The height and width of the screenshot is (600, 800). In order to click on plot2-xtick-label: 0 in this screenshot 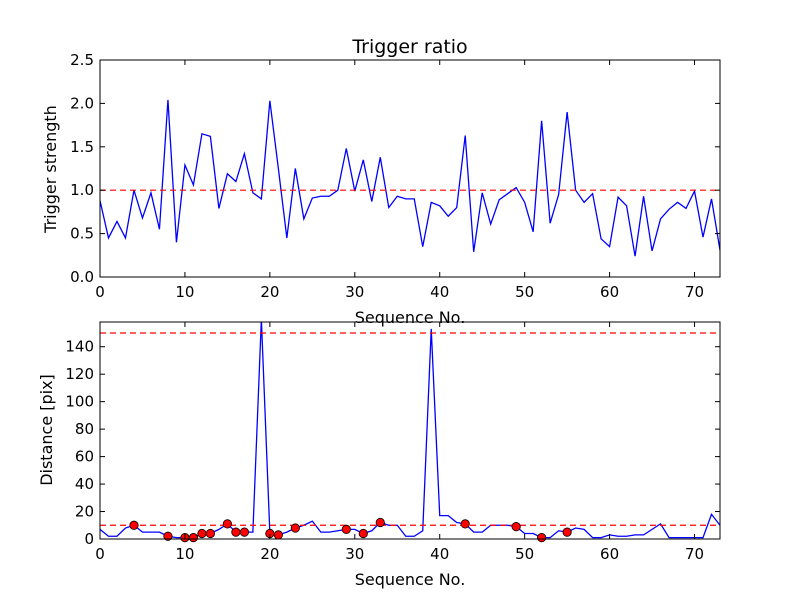, I will do `click(100, 554)`.